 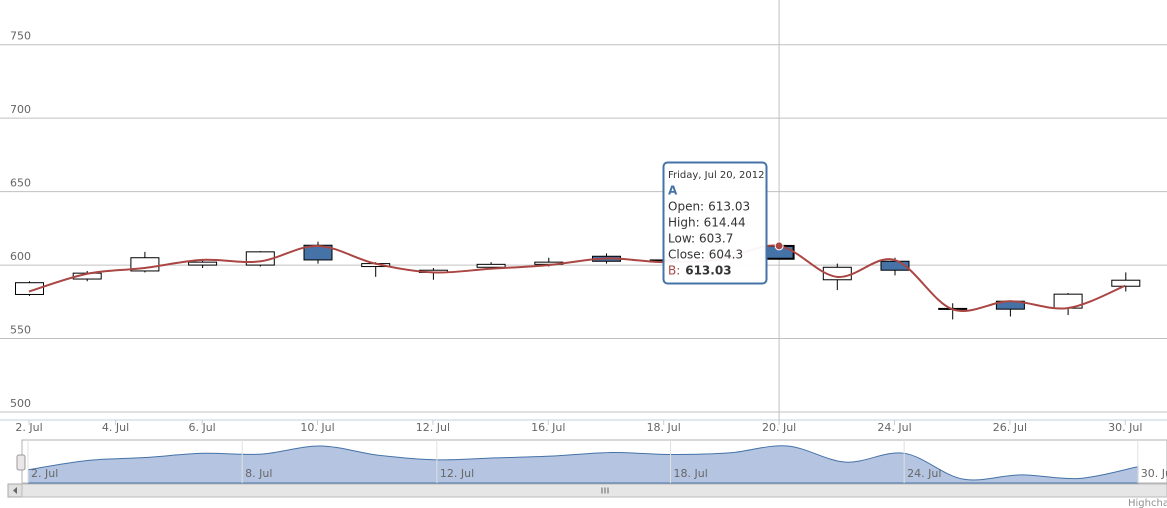 What do you see at coordinates (894, 427) in the screenshot?
I see `x-tick-label: 24. Jul` at bounding box center [894, 427].